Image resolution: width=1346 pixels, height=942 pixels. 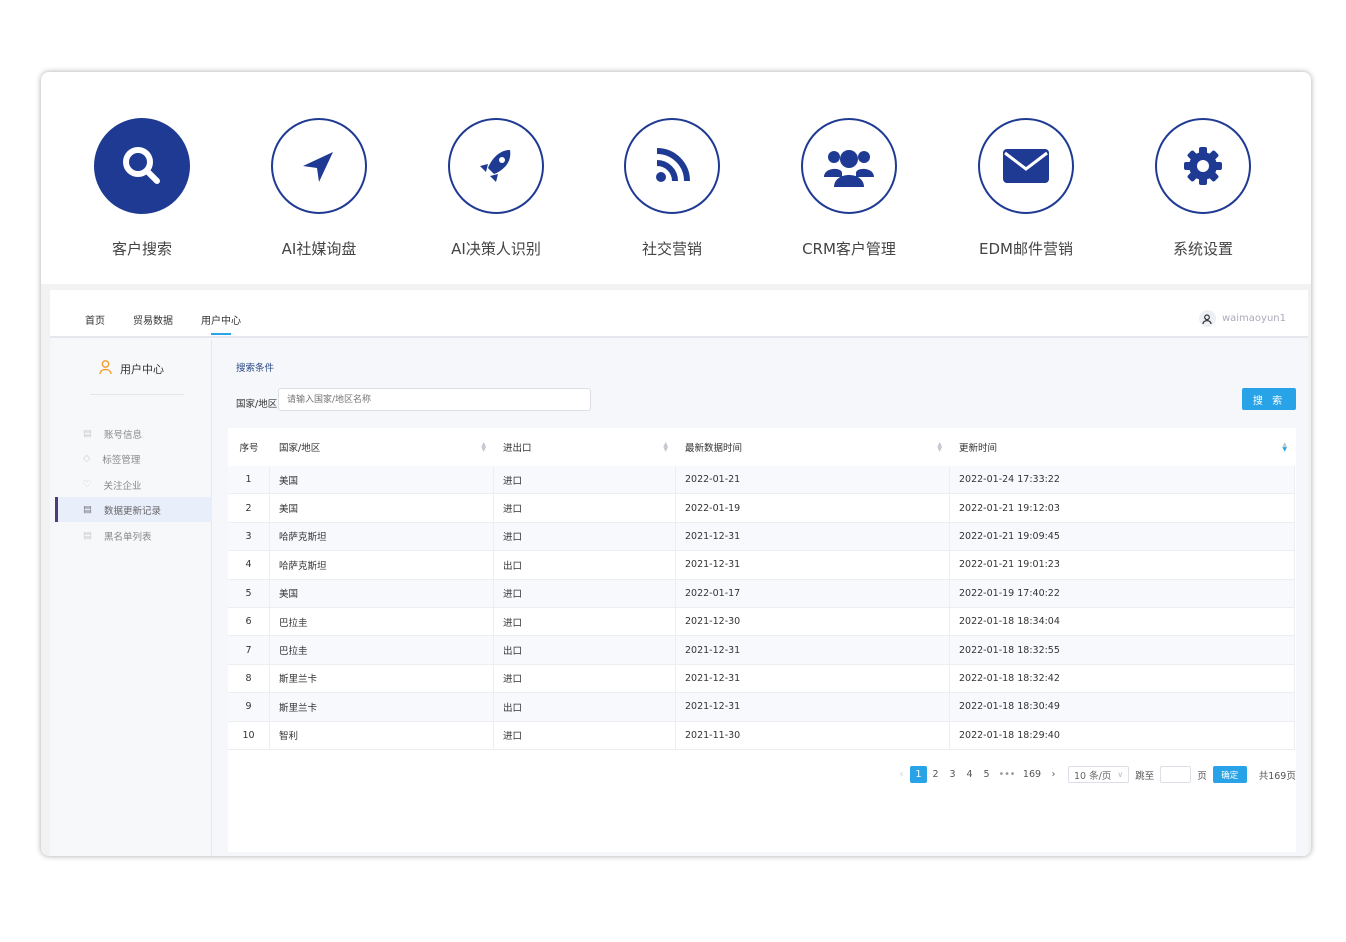 I want to click on table-row: 3 哈萨克斯坦 进口 2021-12-31 2022-01-21 19:09:45, so click(x=761, y=537).